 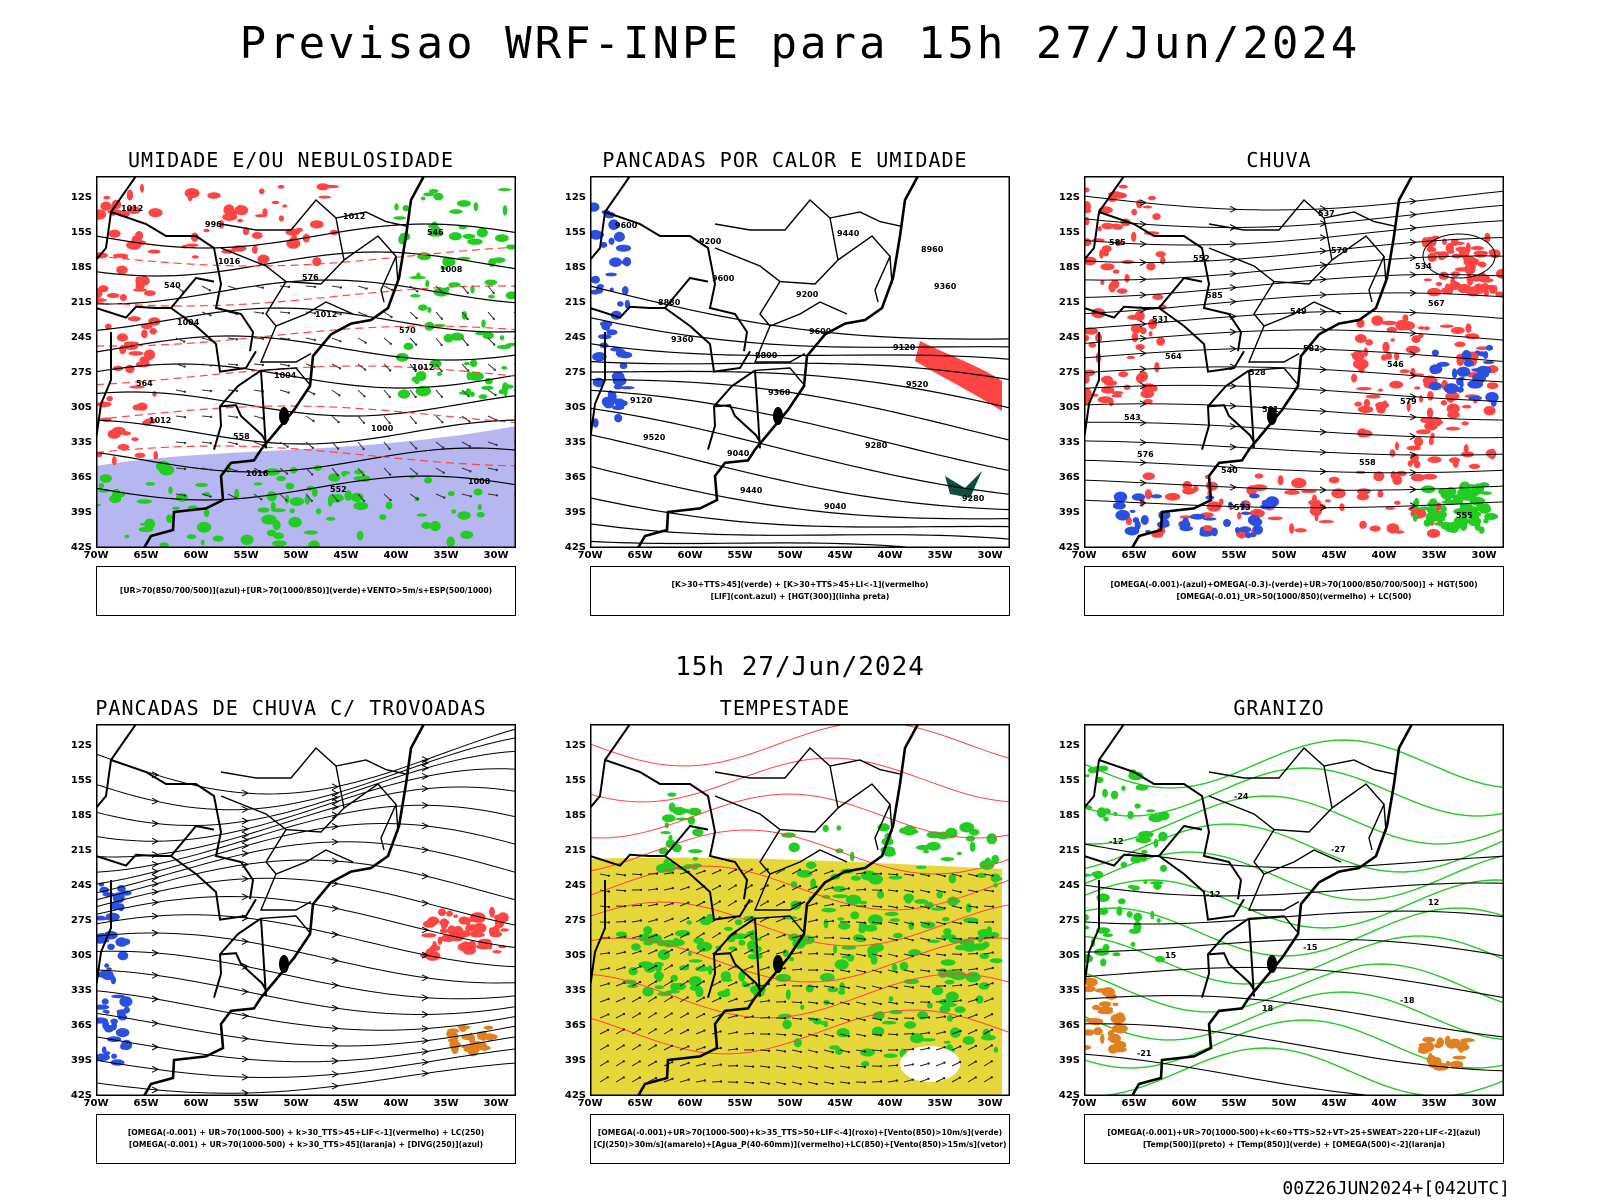 What do you see at coordinates (1338, 849) in the screenshot?
I see `contour-label: -27` at bounding box center [1338, 849].